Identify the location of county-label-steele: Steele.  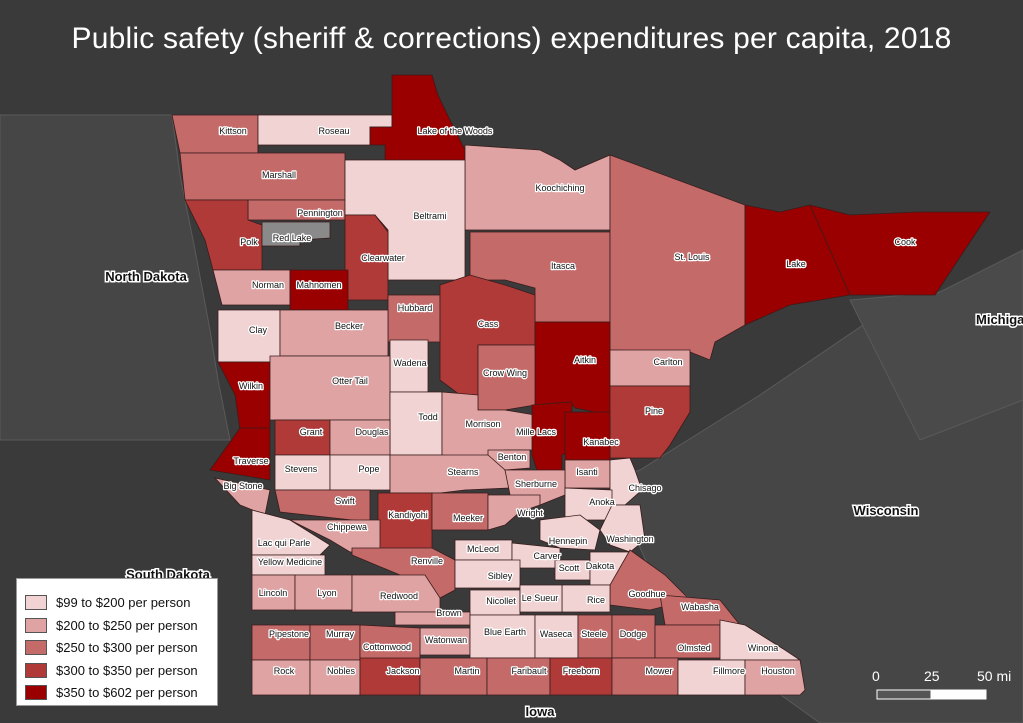
(594, 634).